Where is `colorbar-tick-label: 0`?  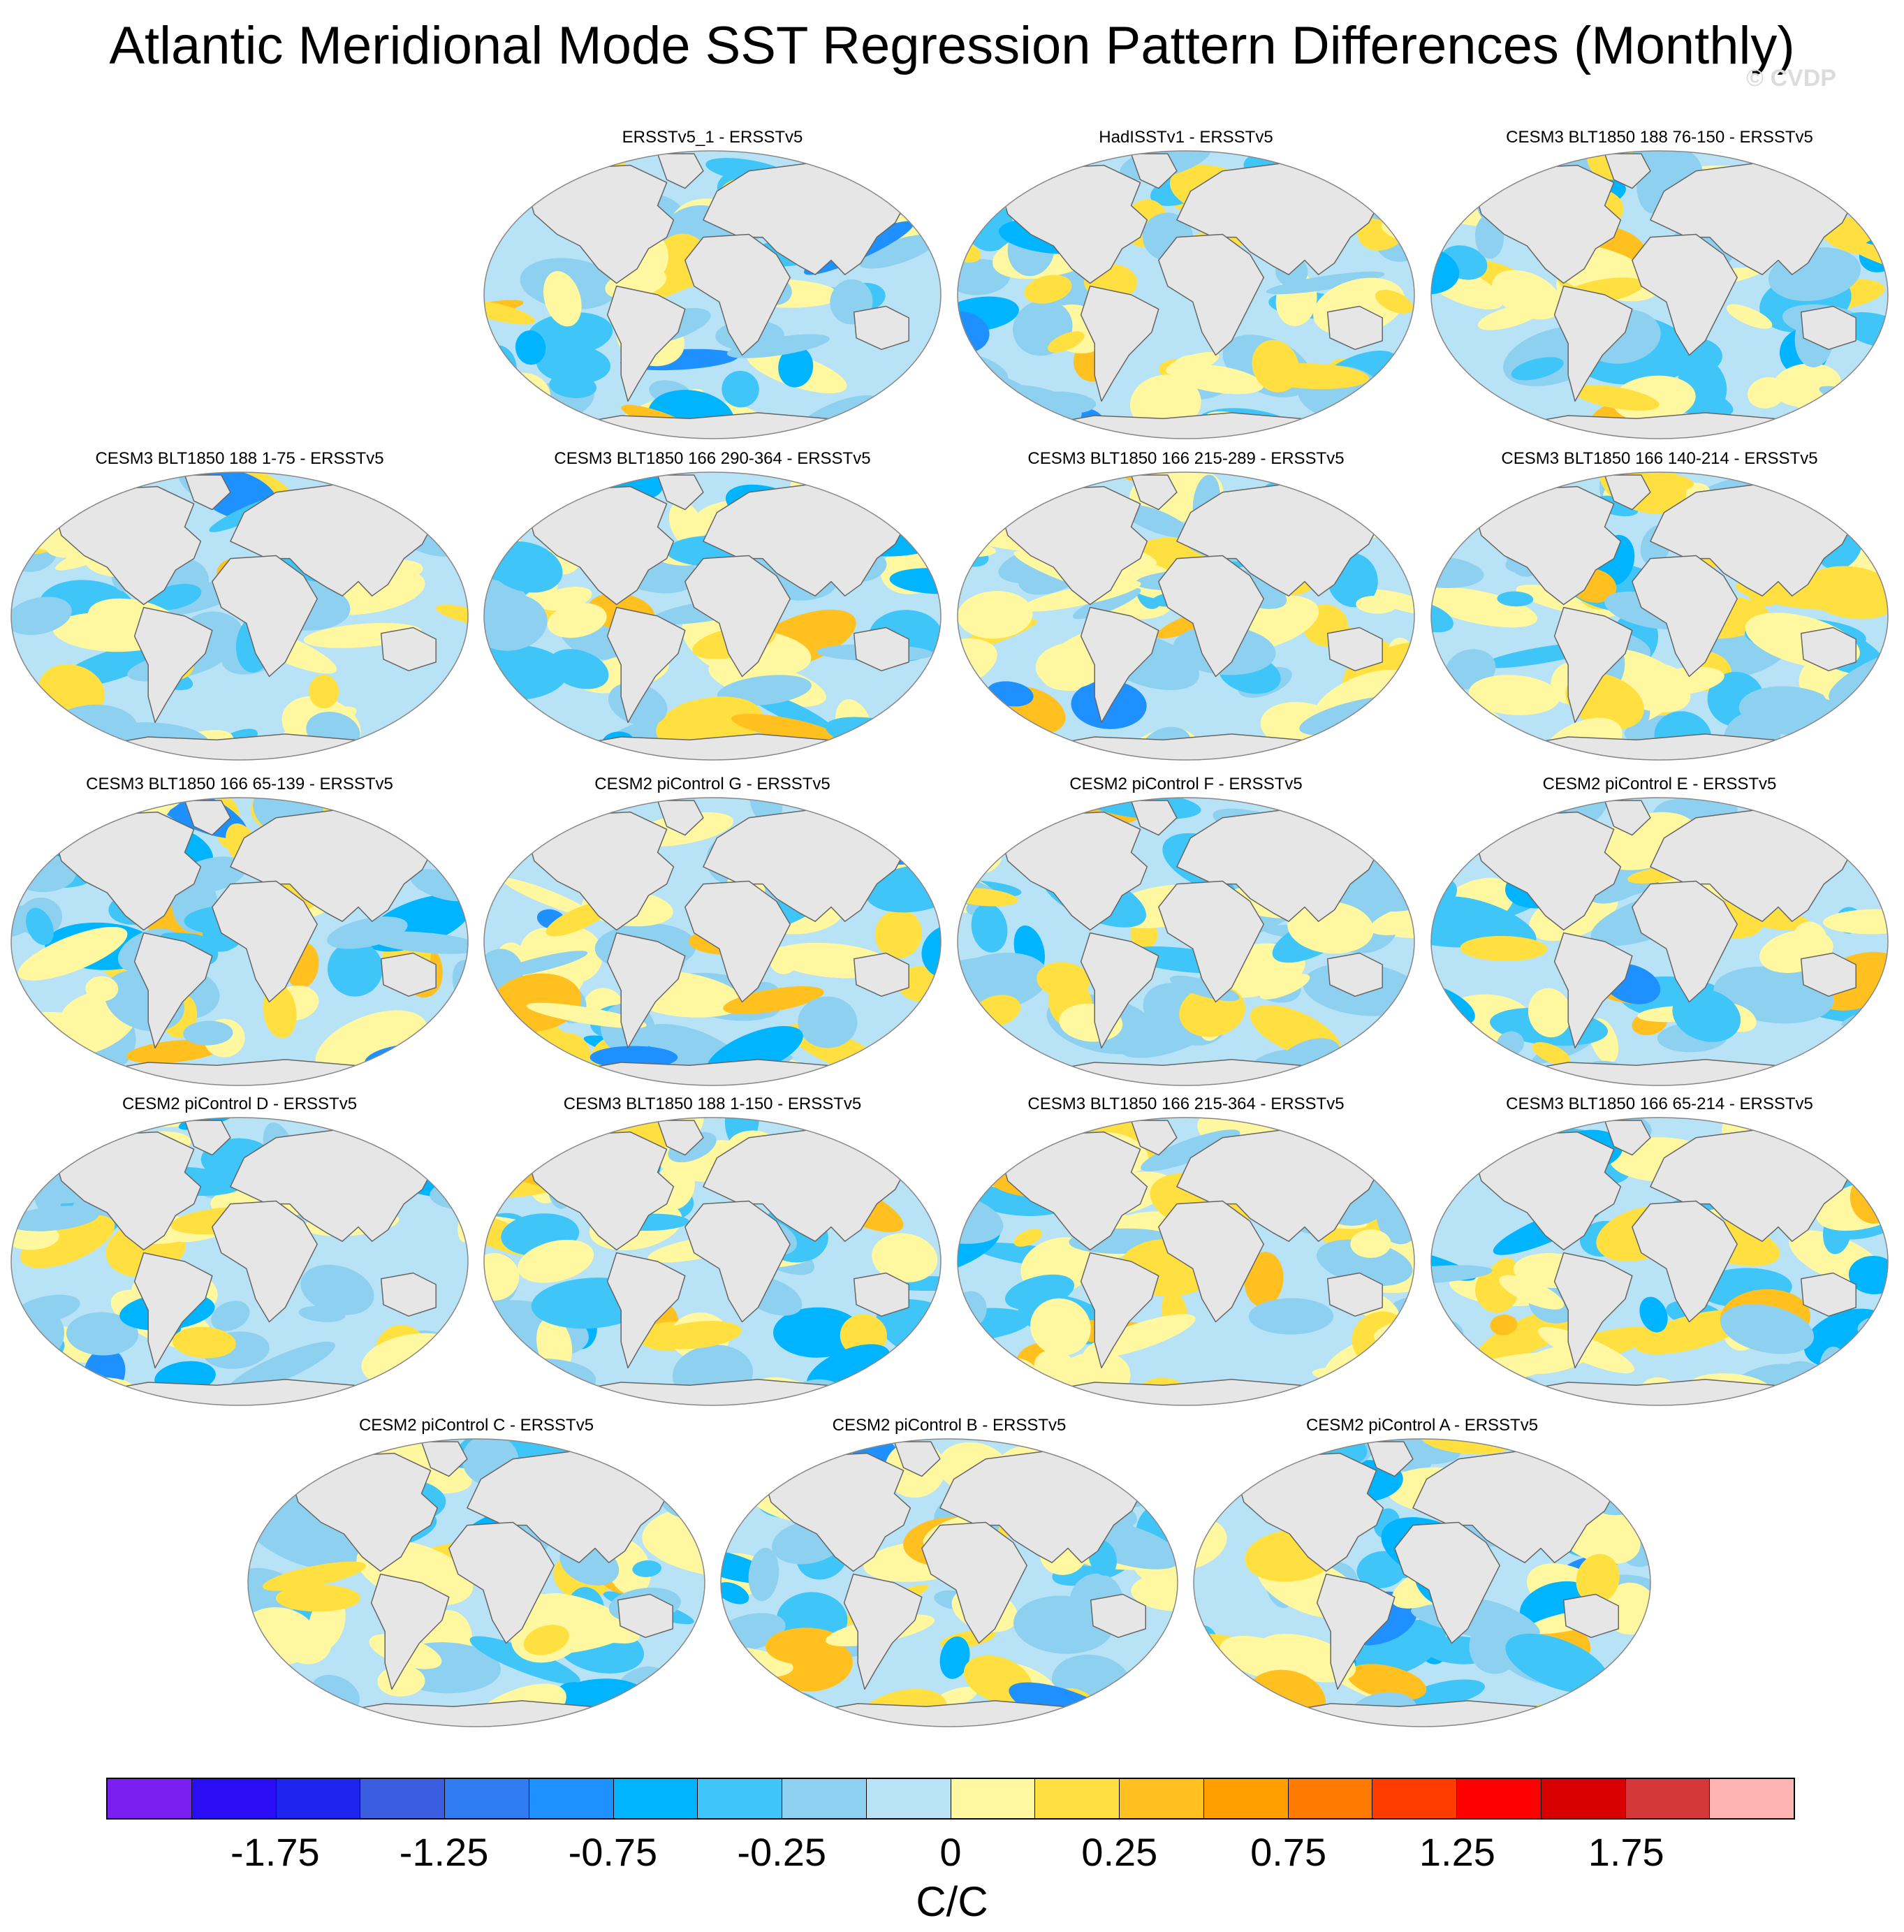 colorbar-tick-label: 0 is located at coordinates (950, 1852).